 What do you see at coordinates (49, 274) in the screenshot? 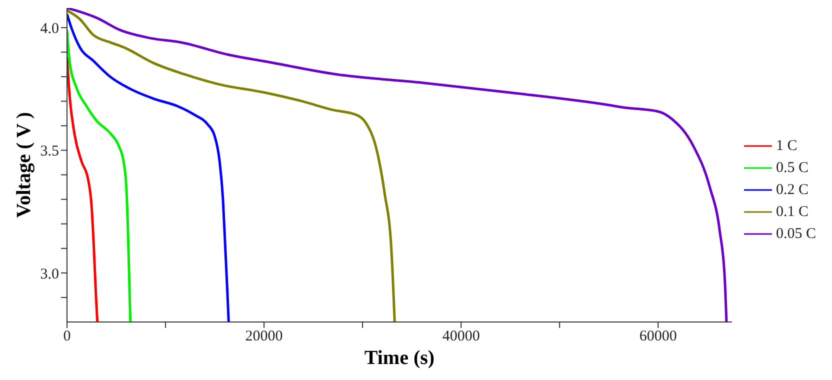
I see `y-tick-label: 3.0` at bounding box center [49, 274].